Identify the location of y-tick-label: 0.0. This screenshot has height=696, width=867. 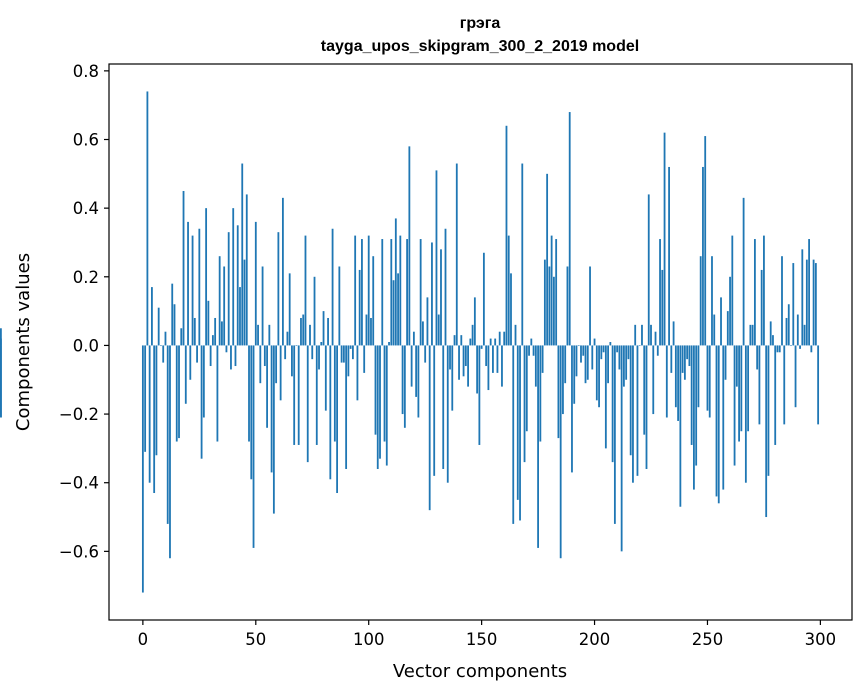
(86, 345).